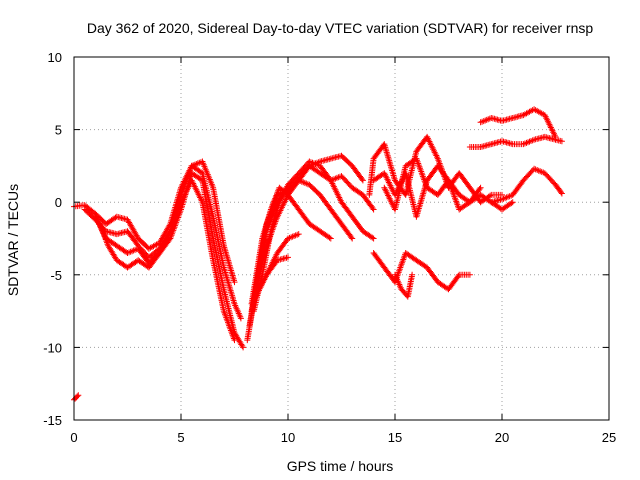  What do you see at coordinates (58, 130) in the screenshot?
I see `y-tick-label: 5` at bounding box center [58, 130].